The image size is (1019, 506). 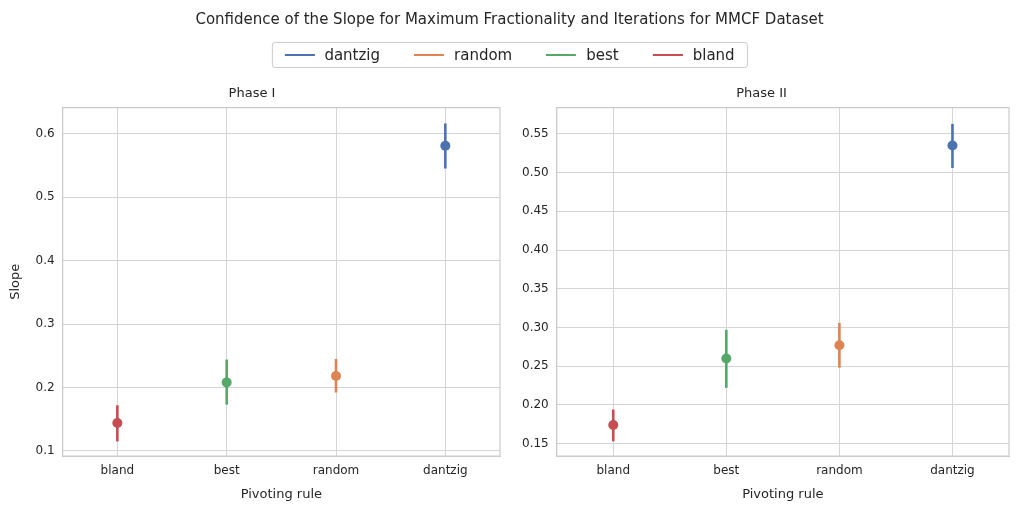 What do you see at coordinates (535, 171) in the screenshot?
I see `y-tick-label: 0.50` at bounding box center [535, 171].